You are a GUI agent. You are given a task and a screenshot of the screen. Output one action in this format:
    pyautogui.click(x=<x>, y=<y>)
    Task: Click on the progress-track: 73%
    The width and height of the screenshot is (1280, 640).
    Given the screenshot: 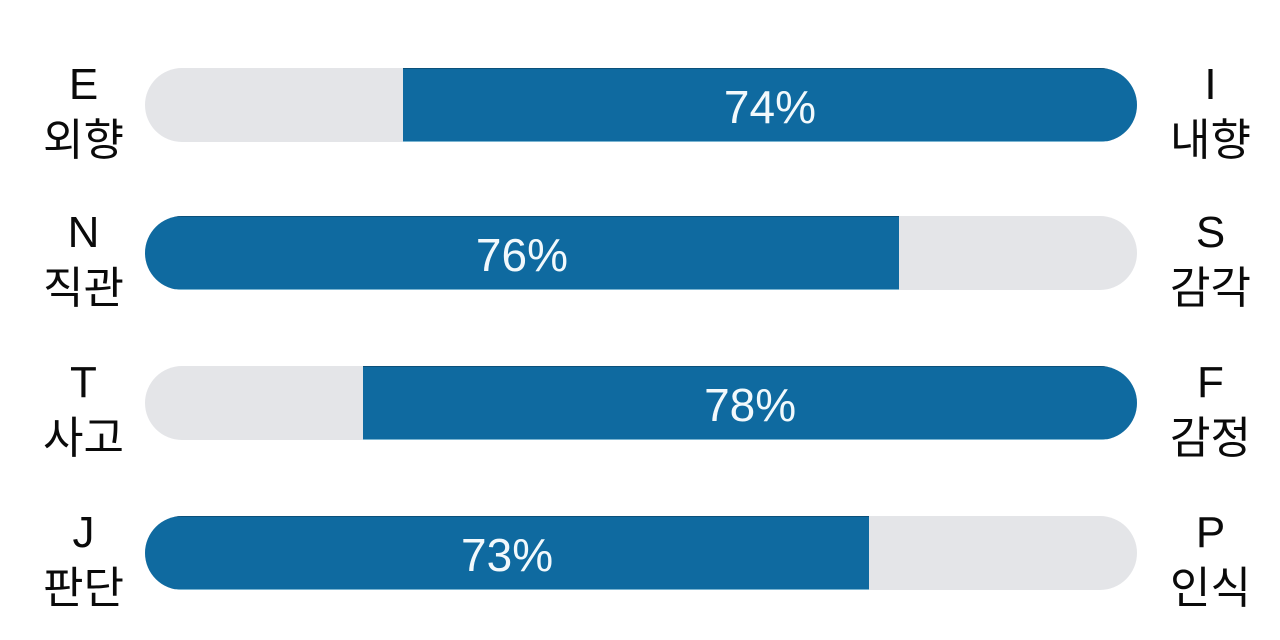 What is the action you would take?
    pyautogui.click(x=641, y=553)
    